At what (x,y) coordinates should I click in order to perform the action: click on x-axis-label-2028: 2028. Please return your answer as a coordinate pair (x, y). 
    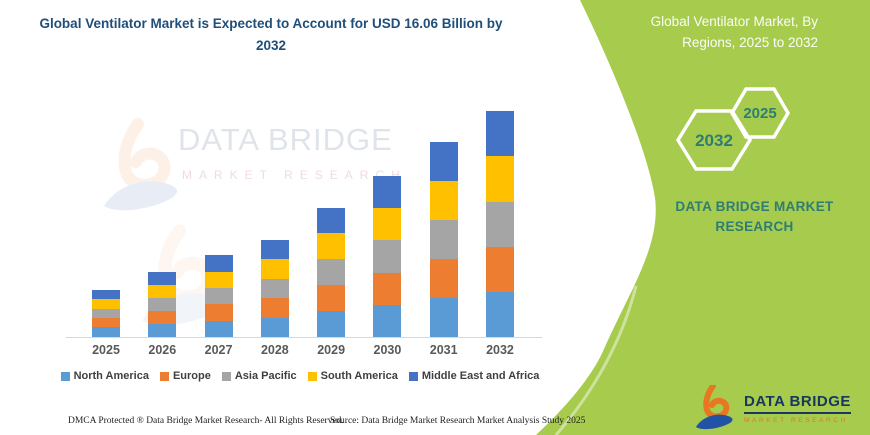
    Looking at the image, I should click on (274, 350).